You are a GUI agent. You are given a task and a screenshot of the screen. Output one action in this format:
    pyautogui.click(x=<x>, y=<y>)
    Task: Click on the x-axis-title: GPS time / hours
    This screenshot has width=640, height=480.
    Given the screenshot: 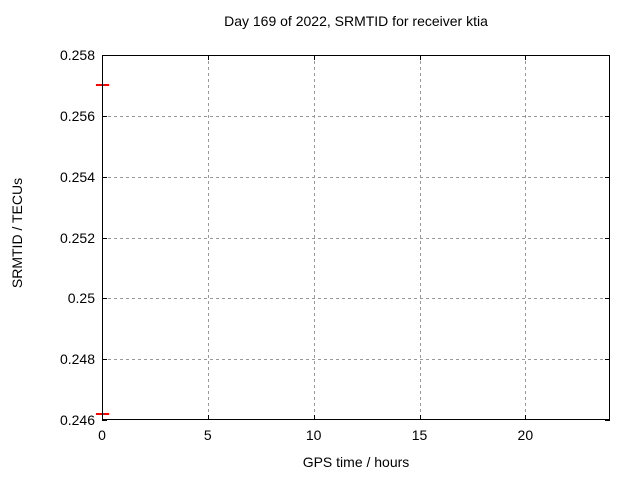 What is the action you would take?
    pyautogui.click(x=356, y=462)
    